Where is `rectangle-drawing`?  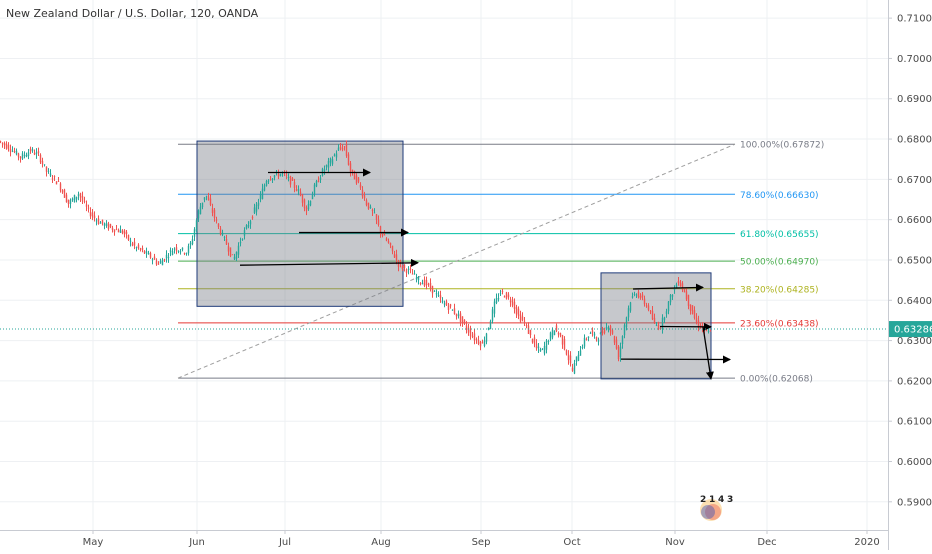
rectangle-drawing is located at coordinates (300, 223).